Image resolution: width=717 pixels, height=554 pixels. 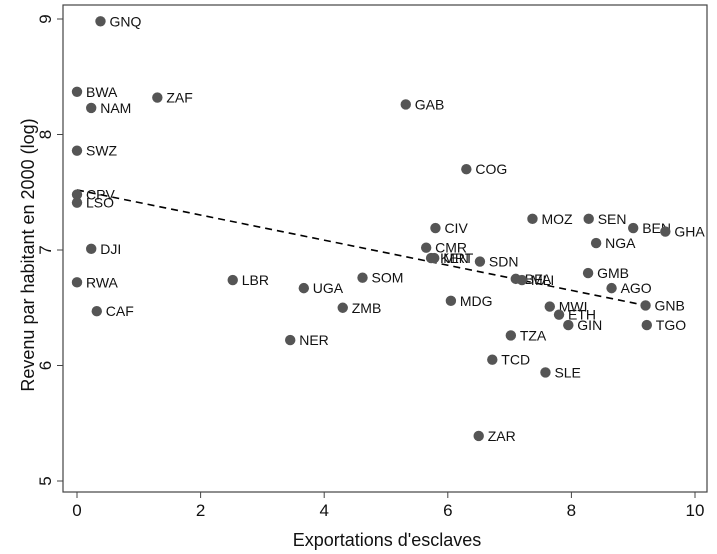 I want to click on data-point-label: TZA, so click(x=533, y=335).